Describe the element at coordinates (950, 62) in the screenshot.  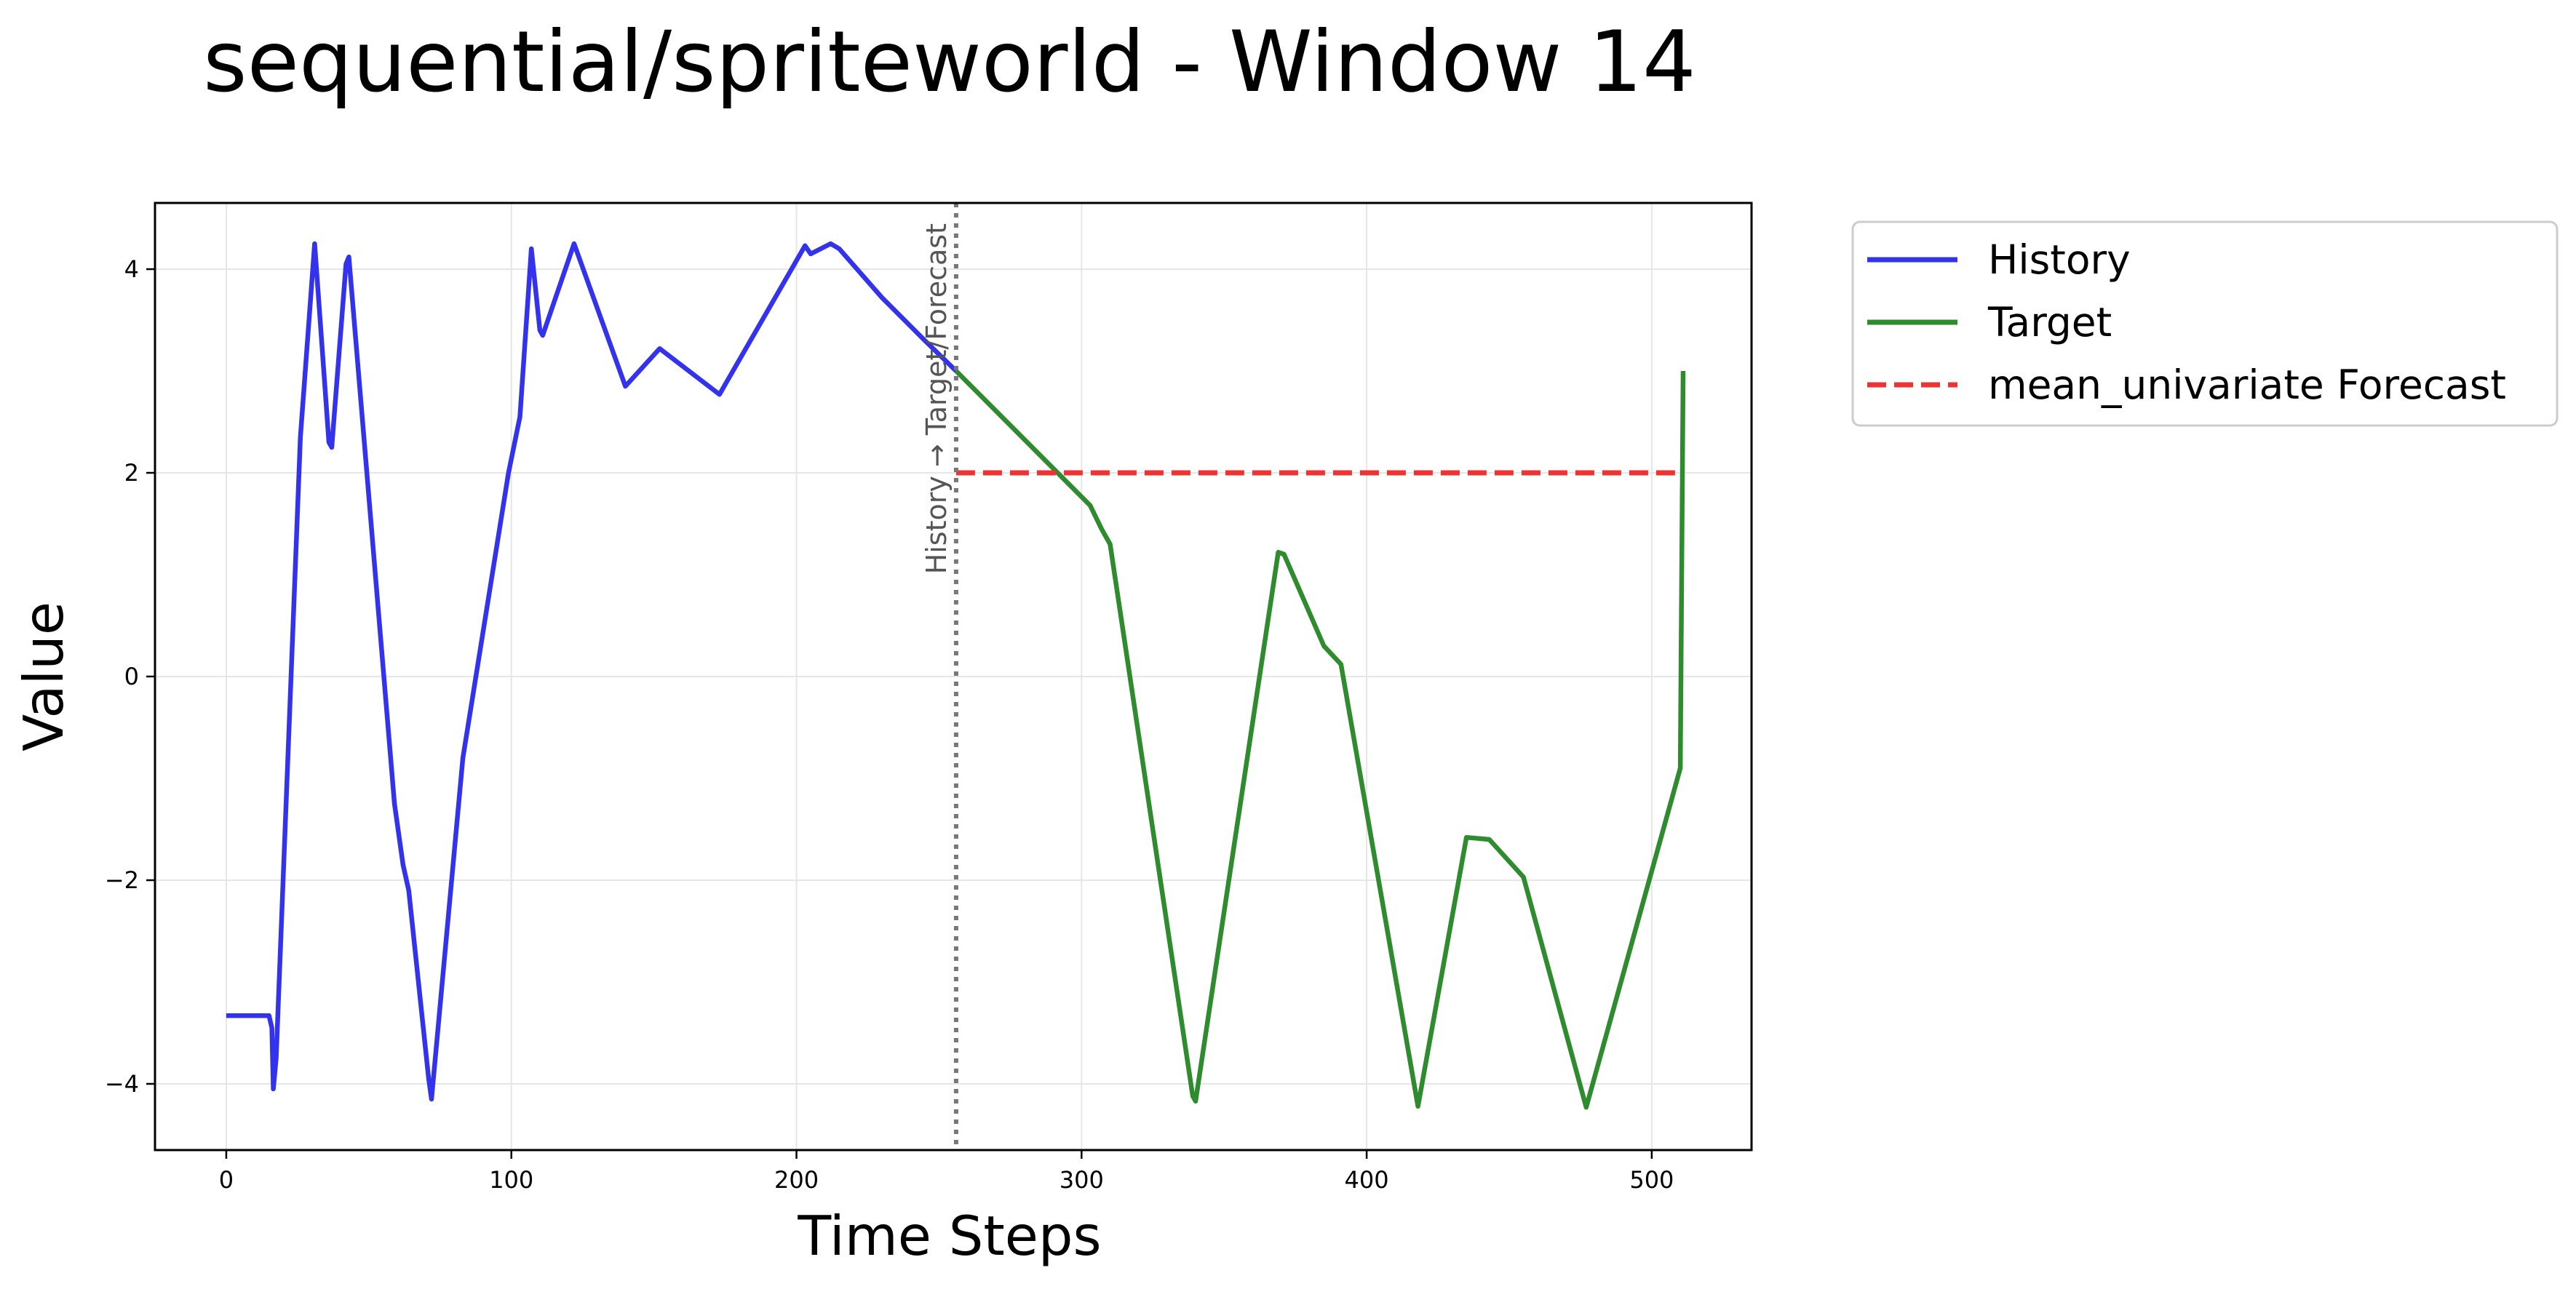
I see `chart-title: sequential/spriteworld - Window 14` at that location.